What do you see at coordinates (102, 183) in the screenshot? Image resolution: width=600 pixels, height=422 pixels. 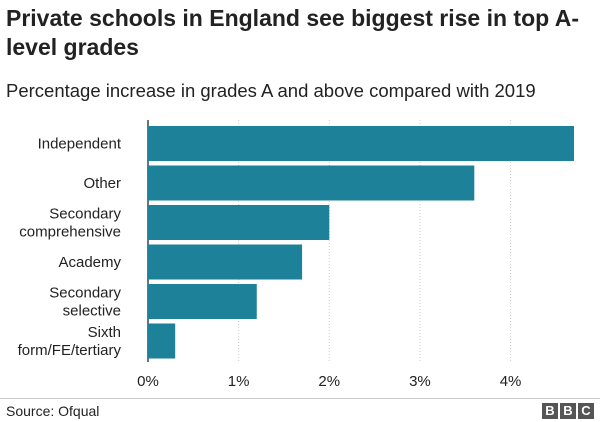 I see `category-label: Other` at bounding box center [102, 183].